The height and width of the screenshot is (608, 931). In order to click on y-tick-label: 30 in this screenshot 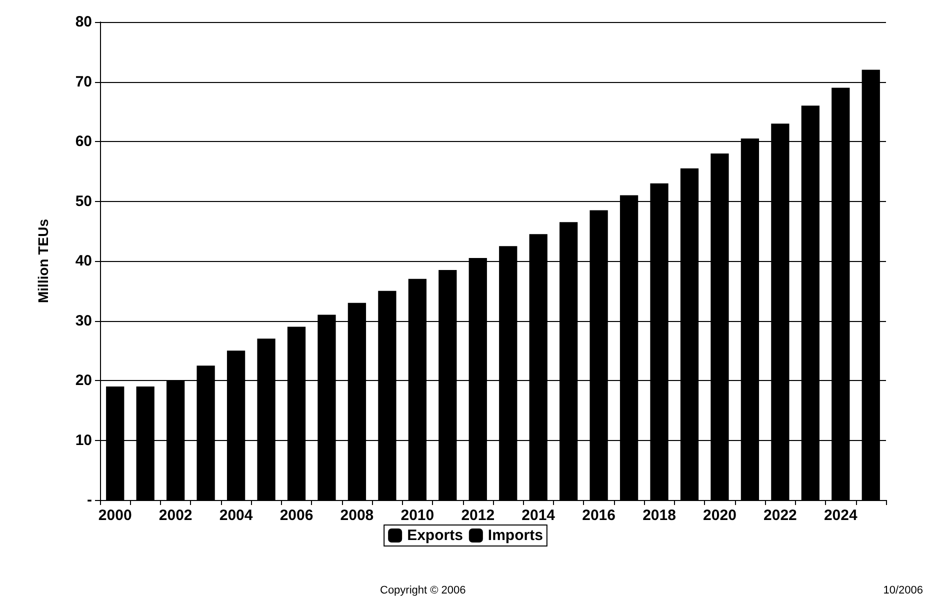, I will do `click(83, 321)`.